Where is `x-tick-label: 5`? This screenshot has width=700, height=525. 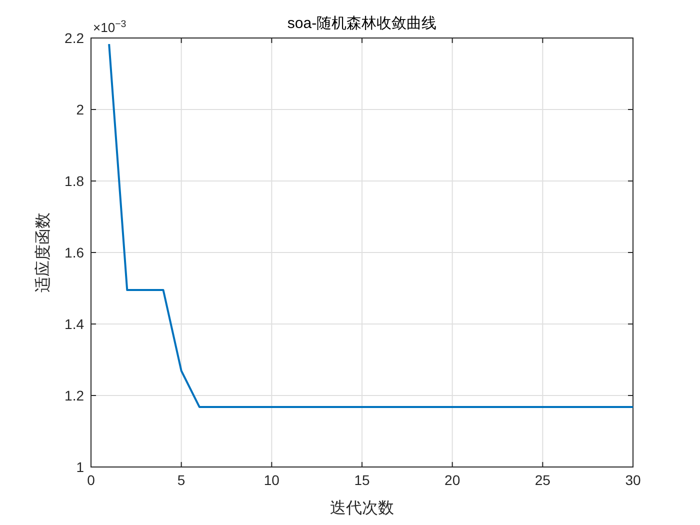 x-tick-label: 5 is located at coordinates (181, 480).